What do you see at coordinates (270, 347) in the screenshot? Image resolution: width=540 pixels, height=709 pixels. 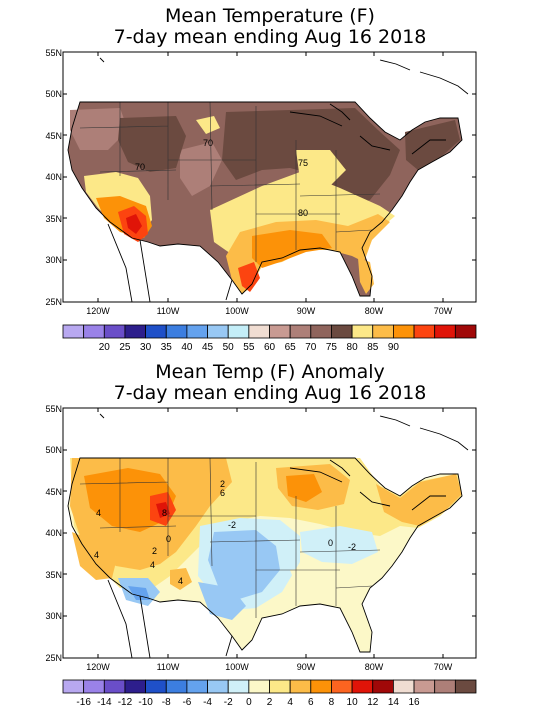 I see `top-colorbar-label: 60` at bounding box center [270, 347].